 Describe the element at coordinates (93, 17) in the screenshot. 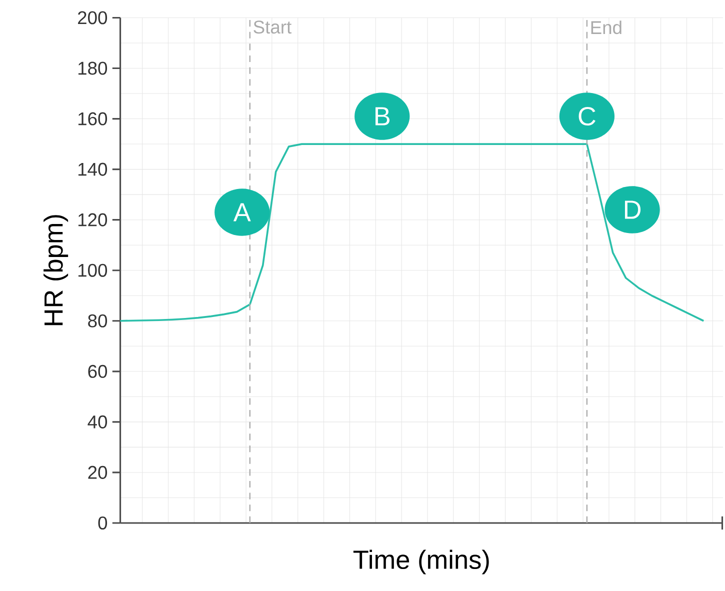

I see `y-tick-label: 200` at that location.